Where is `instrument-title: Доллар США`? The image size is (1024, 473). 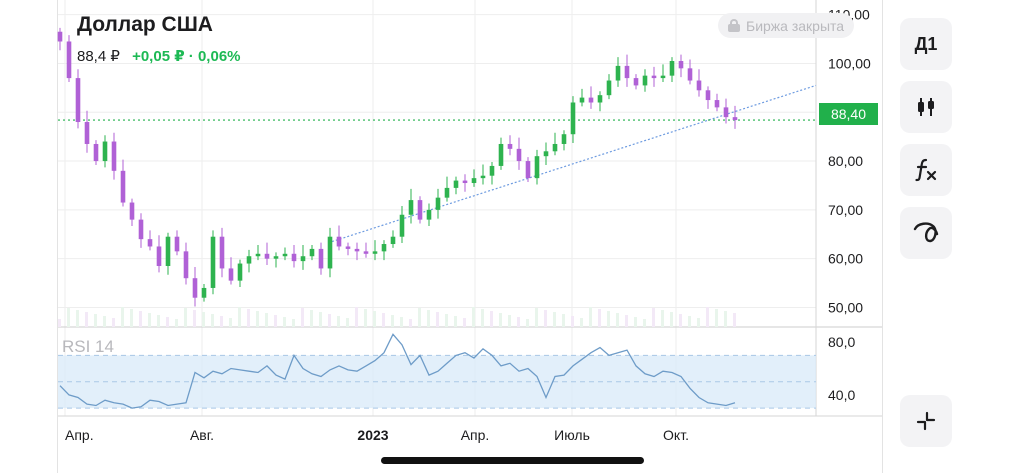 instrument-title: Доллар США is located at coordinates (145, 24).